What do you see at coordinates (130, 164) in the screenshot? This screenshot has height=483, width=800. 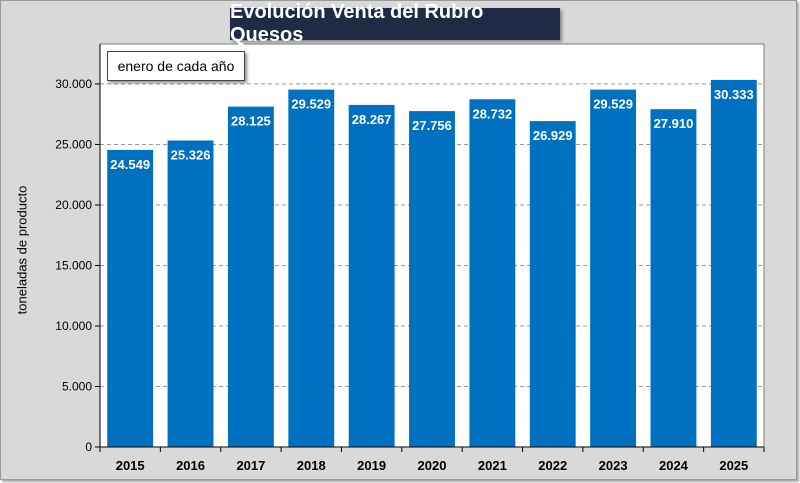 I see `data-label: 24.549` at bounding box center [130, 164].